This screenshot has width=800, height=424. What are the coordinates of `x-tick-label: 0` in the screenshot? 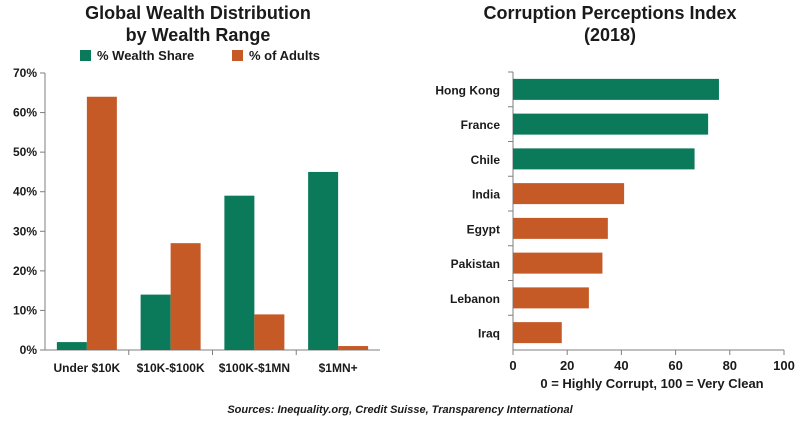 It's located at (512, 365).